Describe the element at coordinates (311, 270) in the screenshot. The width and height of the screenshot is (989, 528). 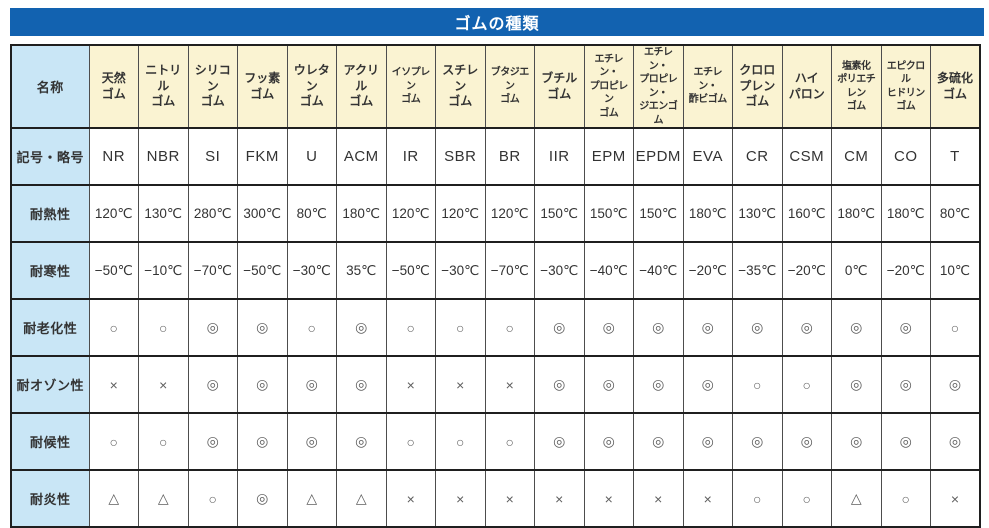
I see `cell: −30℃` at that location.